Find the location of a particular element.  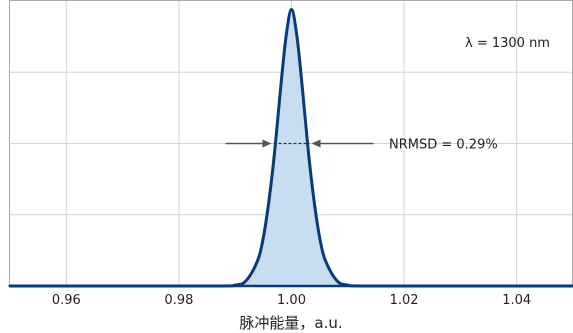

right-arrow-head is located at coordinates (316, 143).